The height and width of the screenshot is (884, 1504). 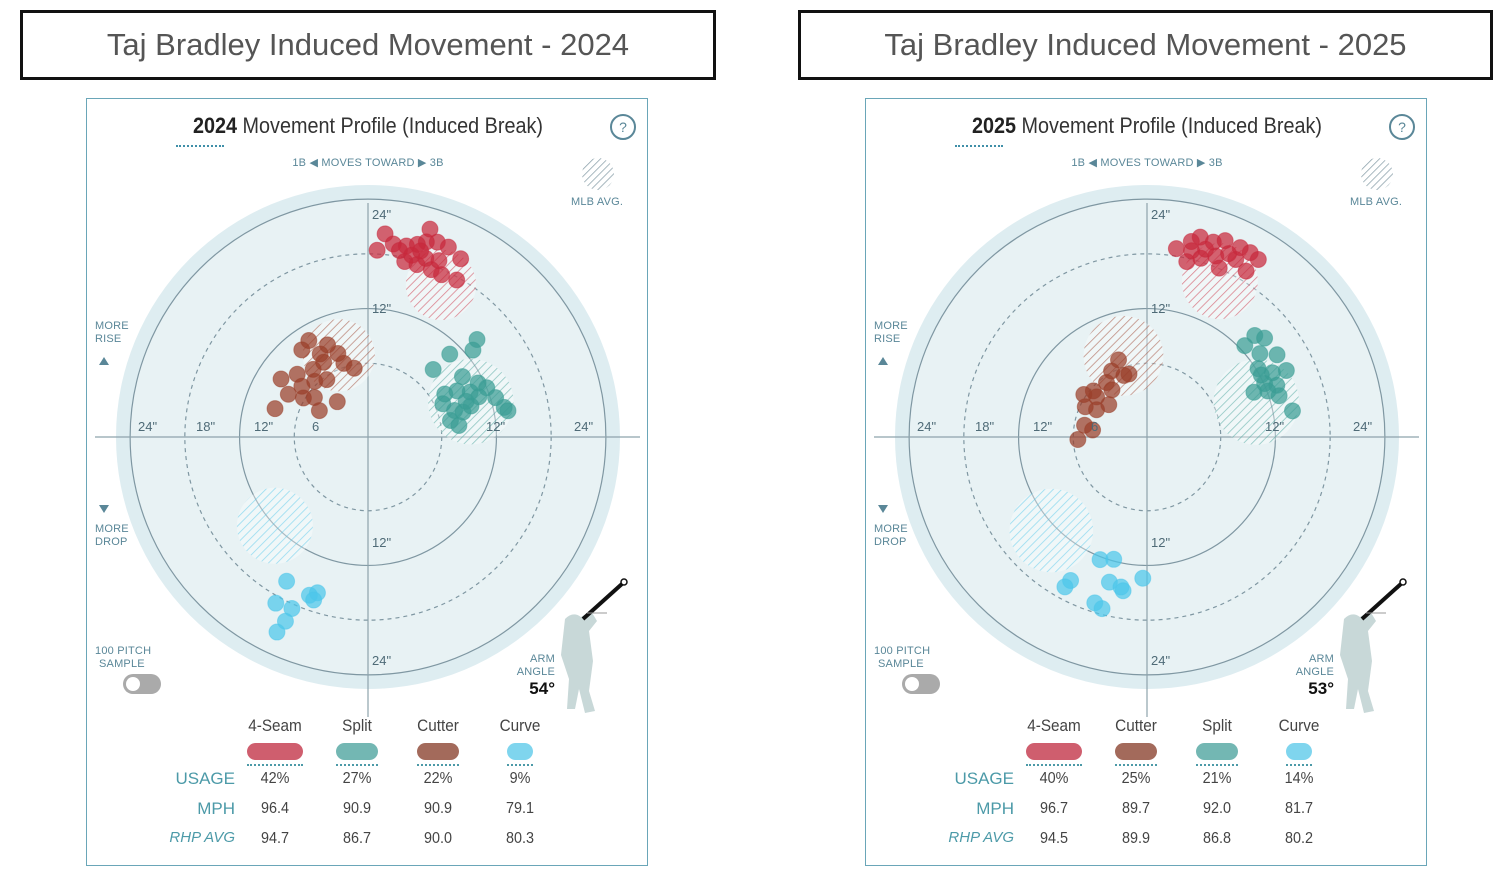 What do you see at coordinates (1373, 645) in the screenshot?
I see `pitcher-arm-angle-icon` at bounding box center [1373, 645].